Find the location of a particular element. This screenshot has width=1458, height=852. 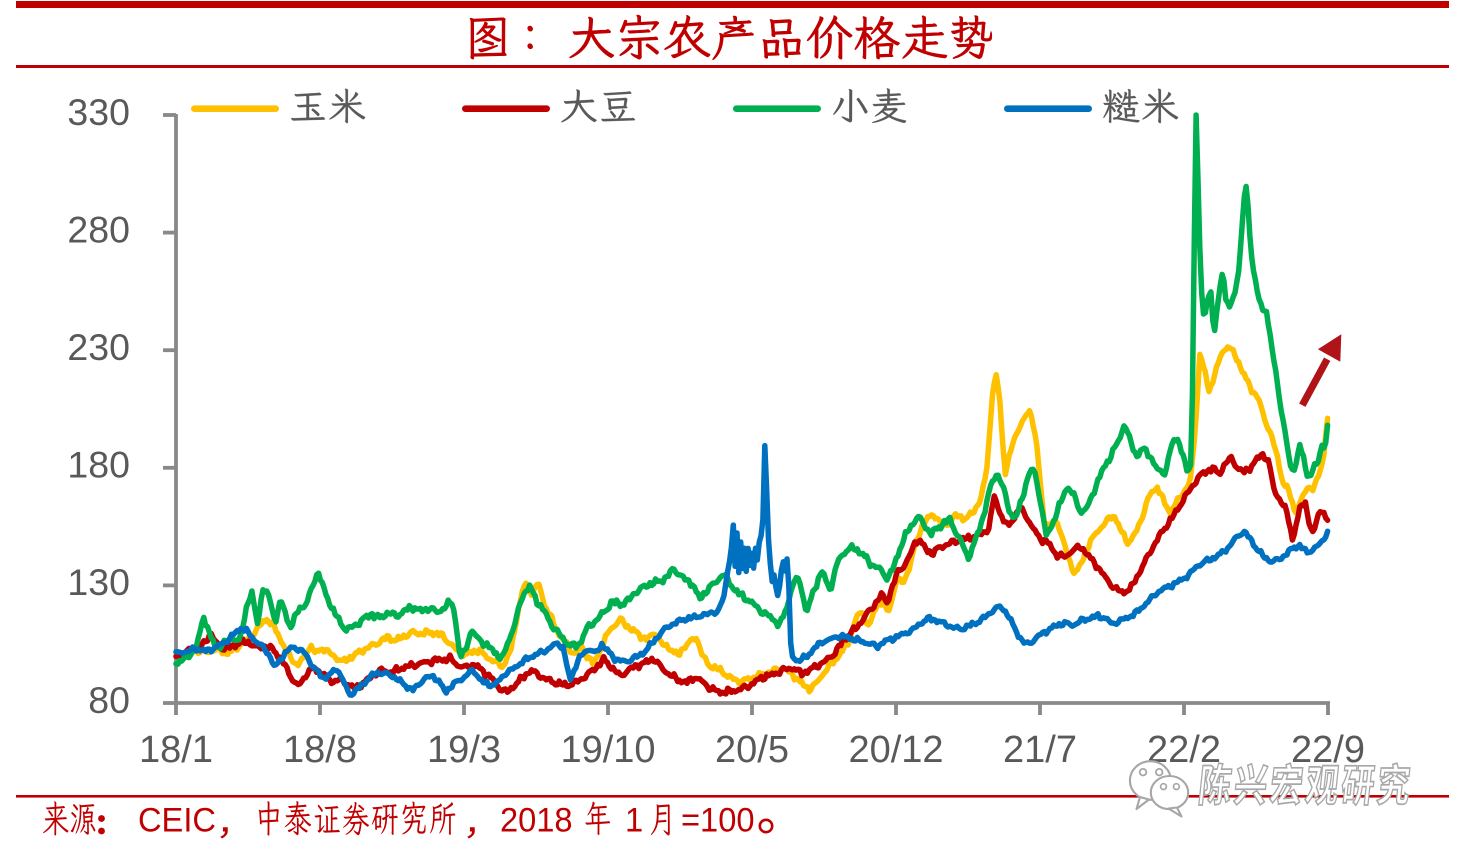

svg-text: =100 is located at coordinates (718, 821).